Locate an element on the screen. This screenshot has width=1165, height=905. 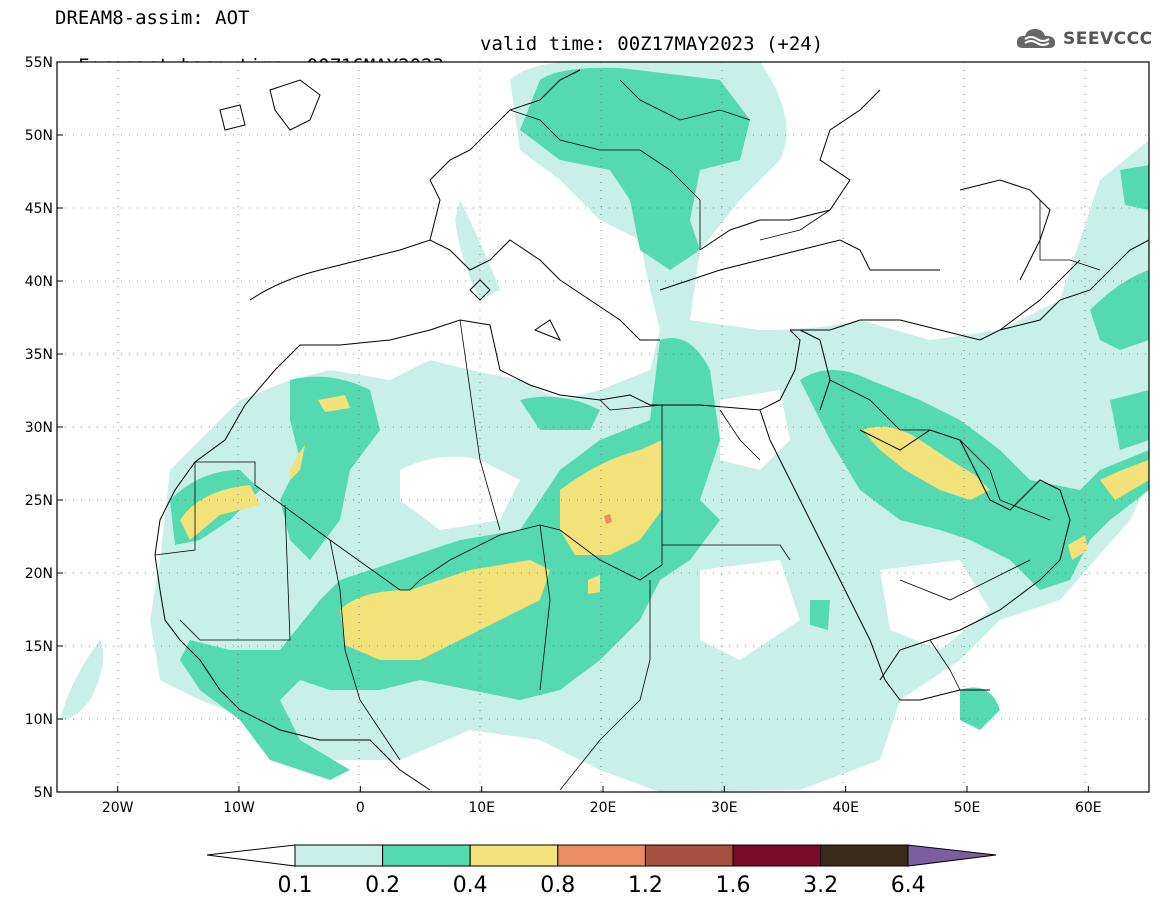
colorbar-high-extension is located at coordinates (952, 855).